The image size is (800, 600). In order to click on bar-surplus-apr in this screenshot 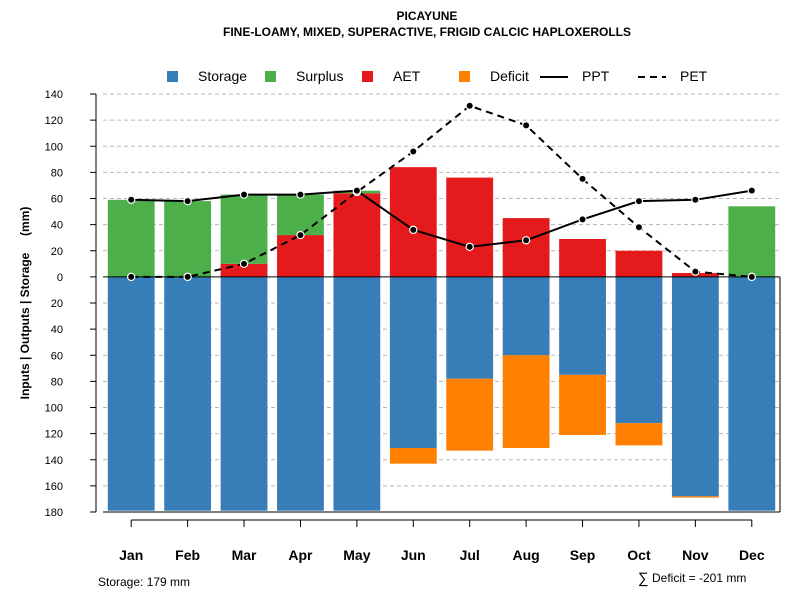, I will do `click(300, 215)`.